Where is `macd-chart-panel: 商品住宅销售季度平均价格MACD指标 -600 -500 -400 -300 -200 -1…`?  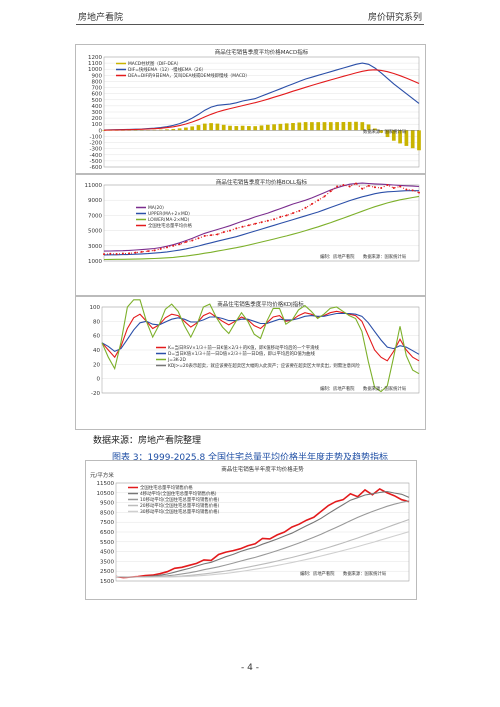
macd-chart-panel: 商品住宅销售季度平均价格MACD指标 -600 -500 -400 -300 -200 -1… is located at coordinates (250, 109).